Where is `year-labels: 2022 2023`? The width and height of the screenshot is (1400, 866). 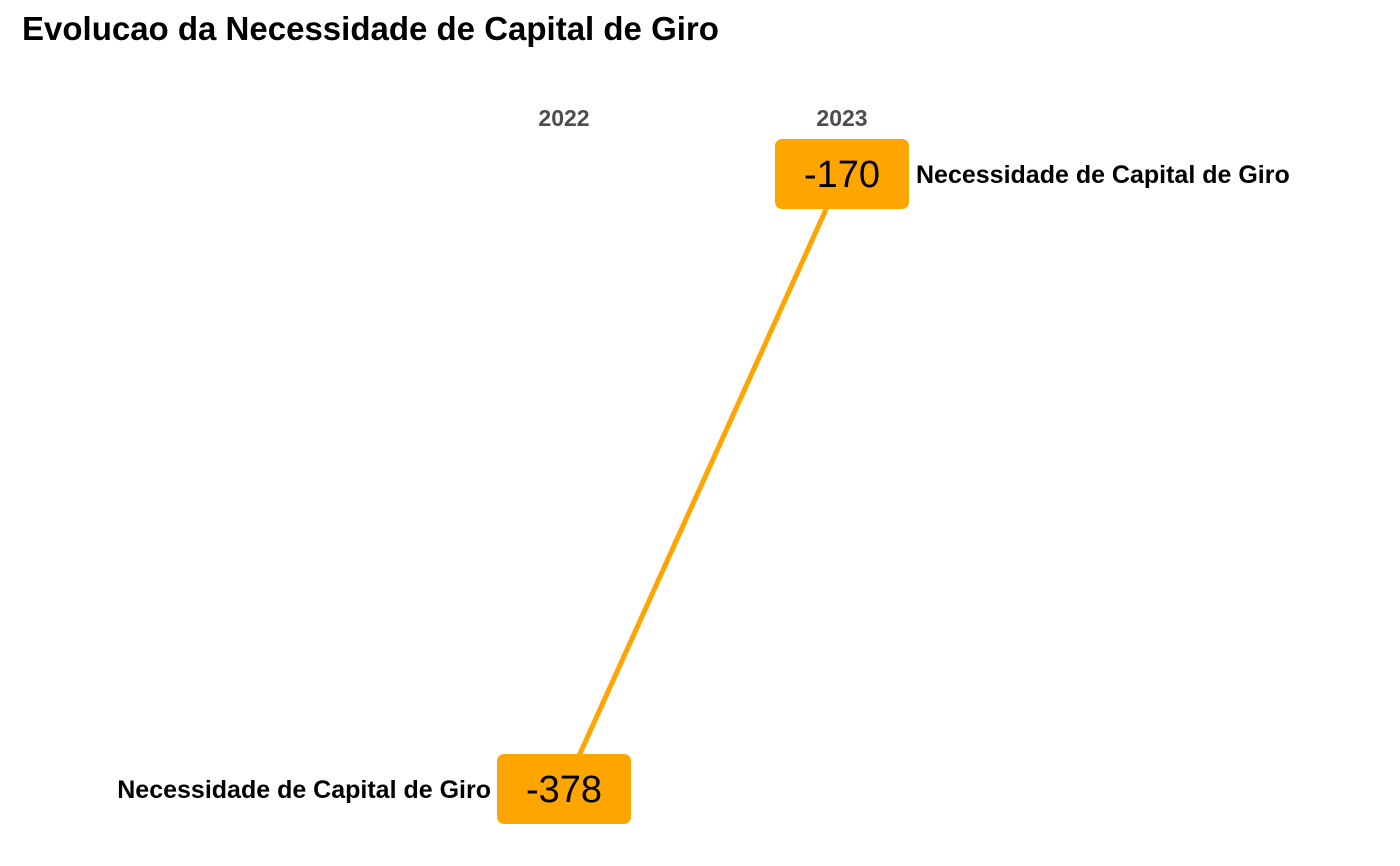 year-labels: 2022 2023 is located at coordinates (702, 118).